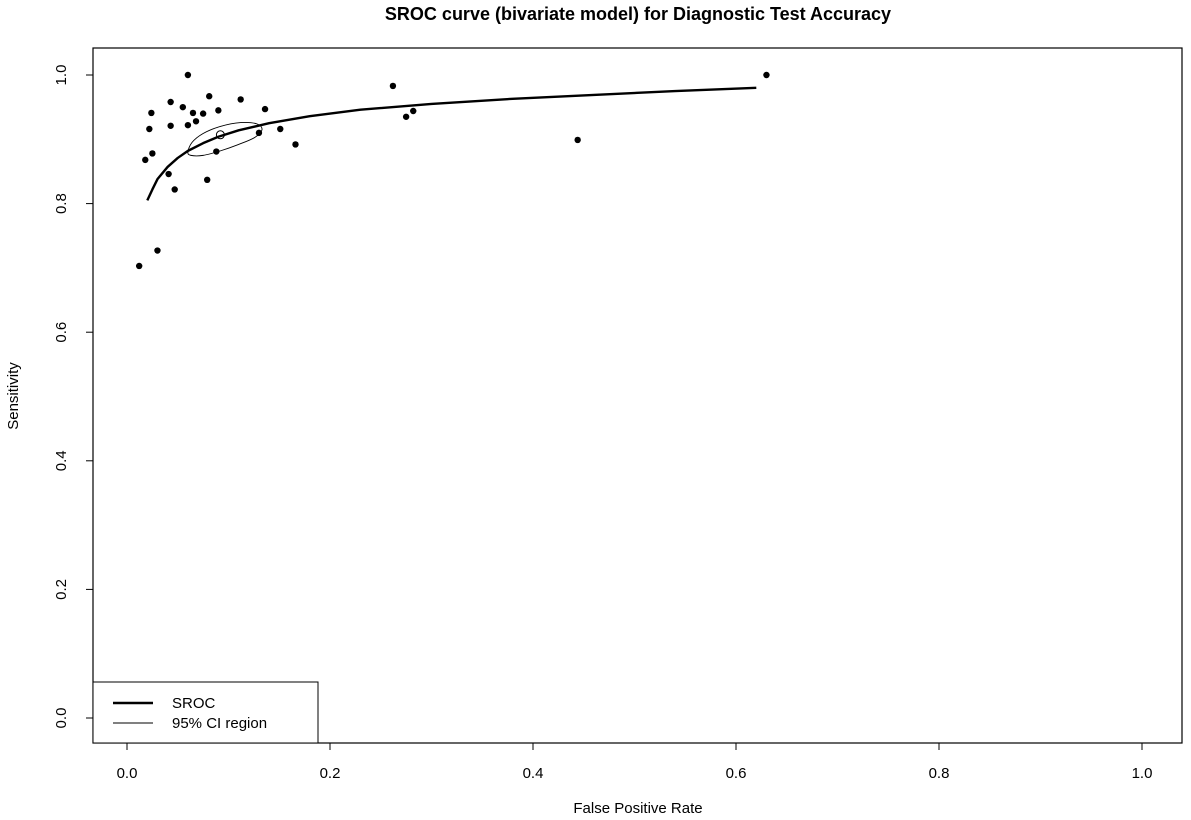  Describe the element at coordinates (1142, 773) in the screenshot. I see `x-tick-label: 1.0` at that location.